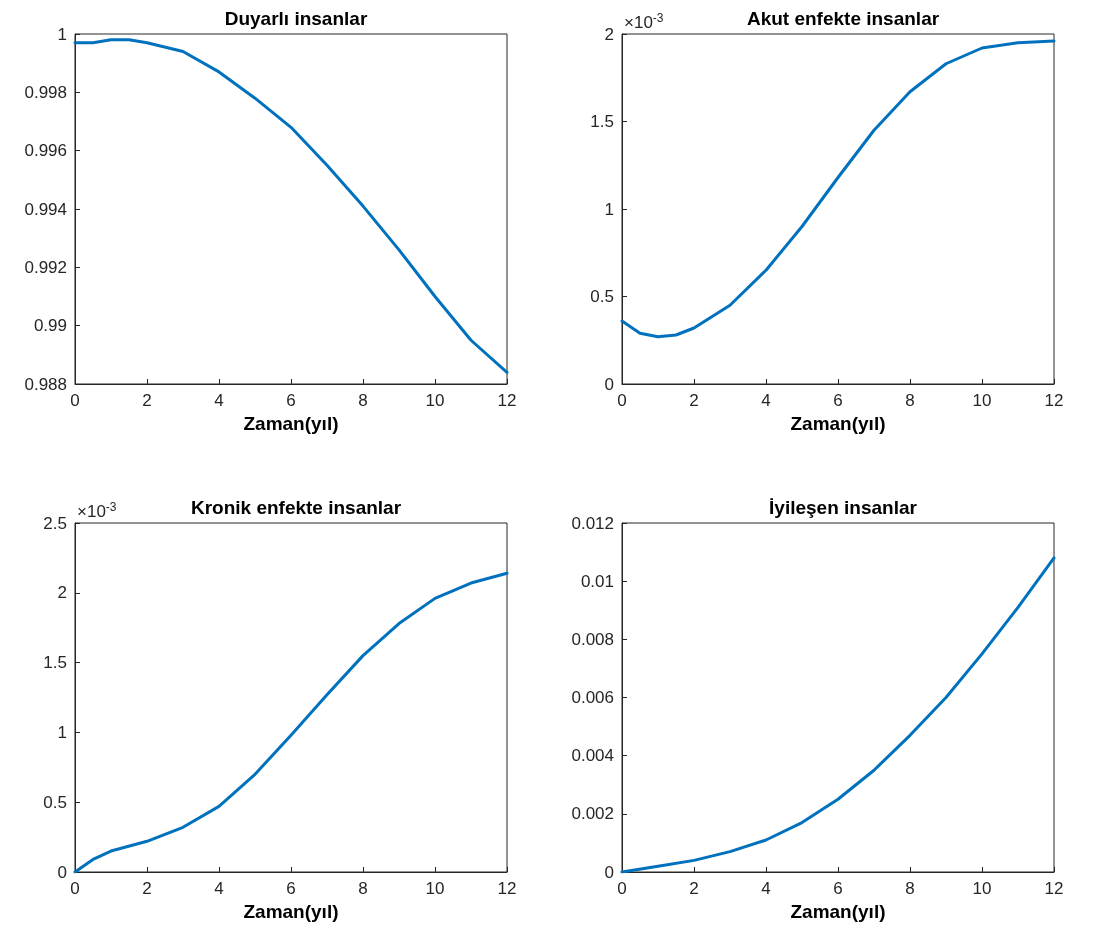  What do you see at coordinates (50, 326) in the screenshot?
I see `y-tick-label: 0.99` at bounding box center [50, 326].